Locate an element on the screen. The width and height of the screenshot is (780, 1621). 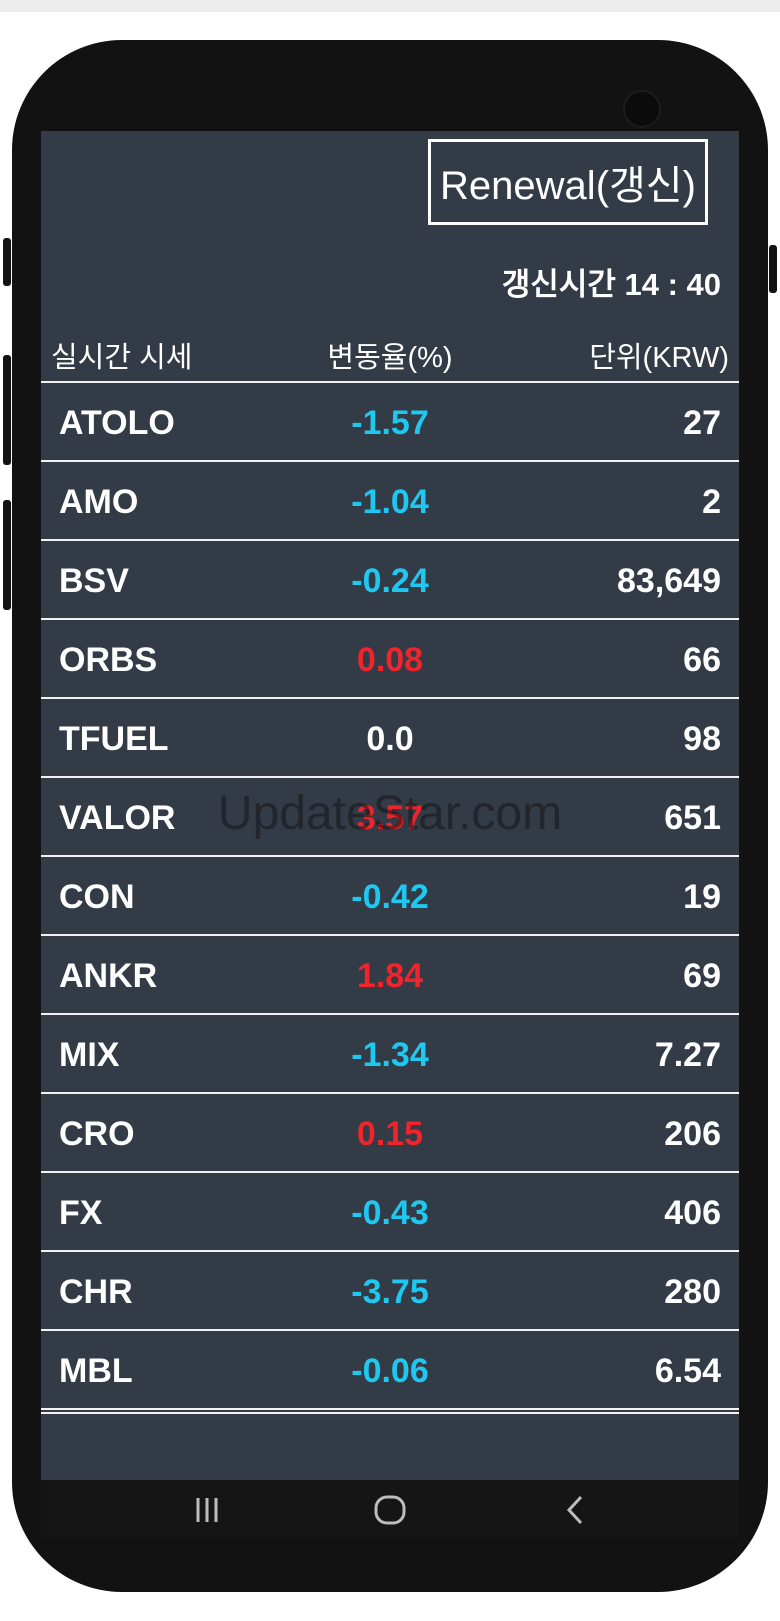
price: 83,649 is located at coordinates (669, 581).